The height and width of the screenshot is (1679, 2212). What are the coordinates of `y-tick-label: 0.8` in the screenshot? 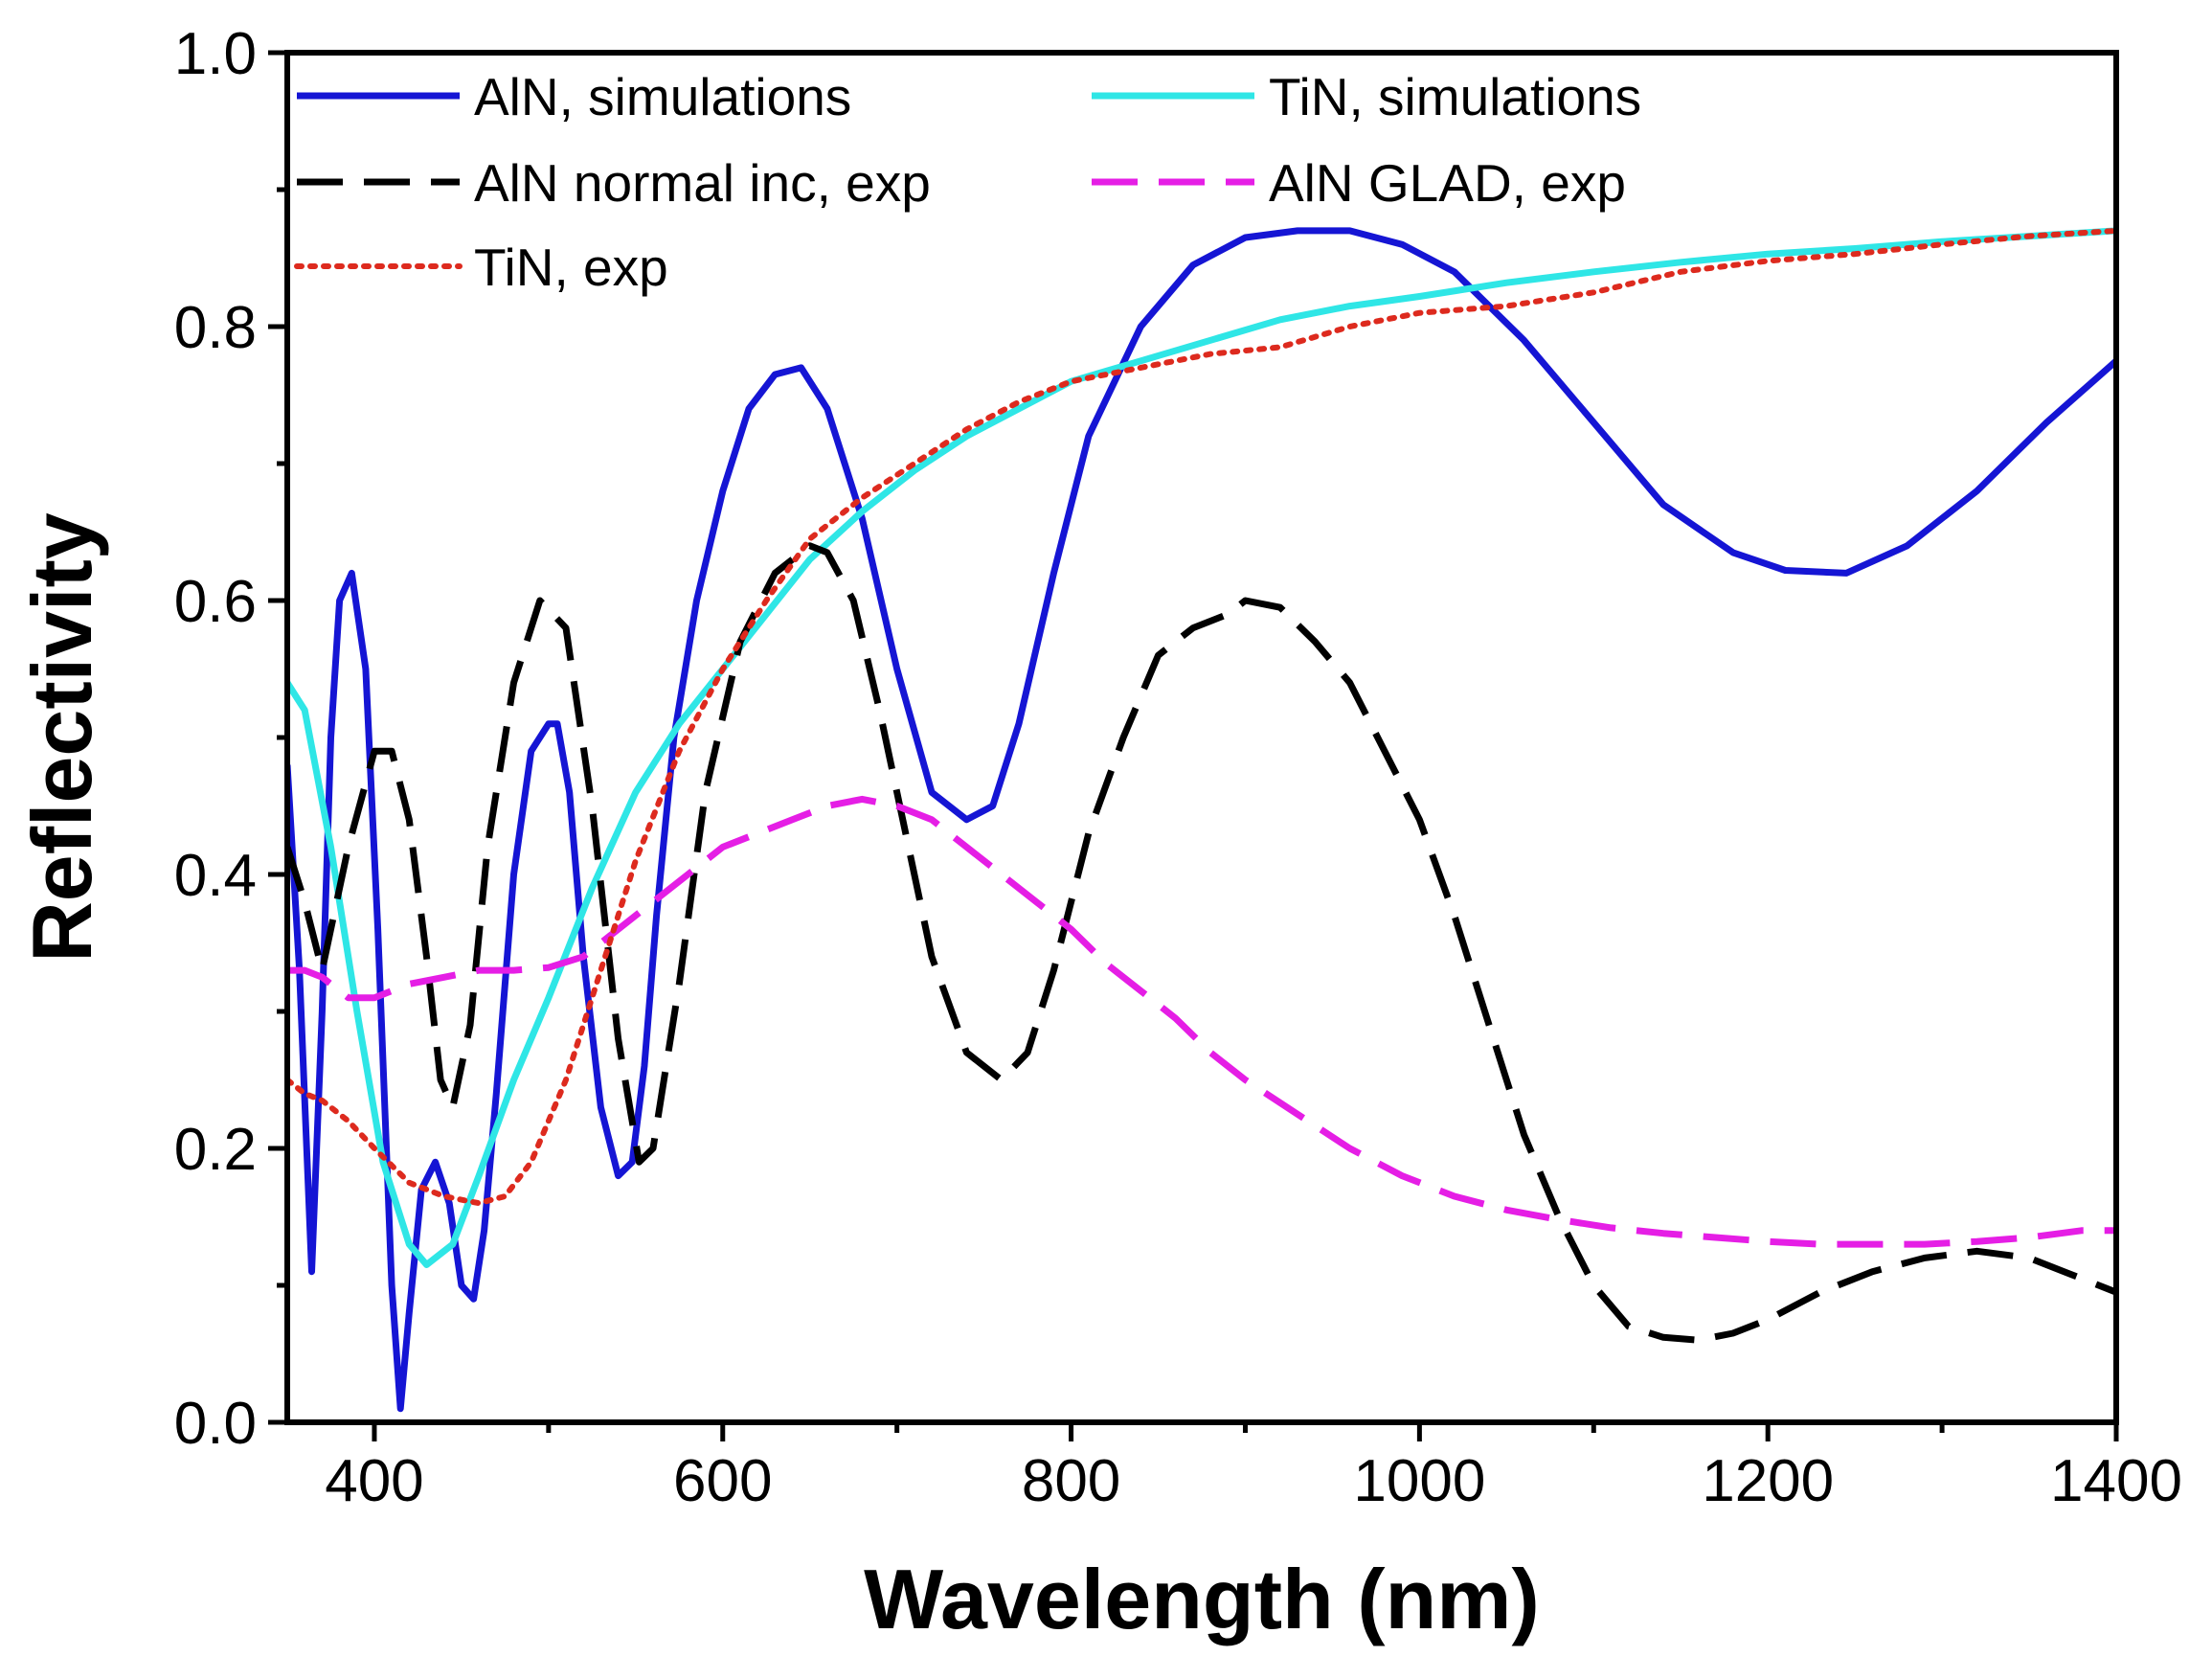 It's located at (215, 328).